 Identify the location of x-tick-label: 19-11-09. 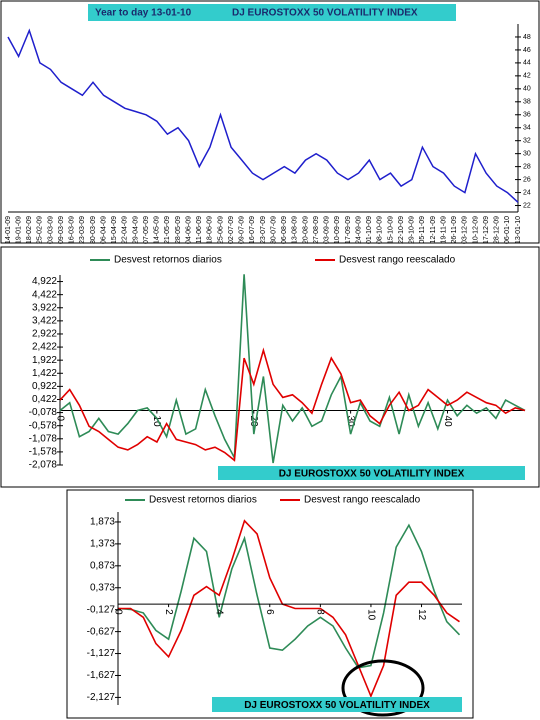
(443, 230).